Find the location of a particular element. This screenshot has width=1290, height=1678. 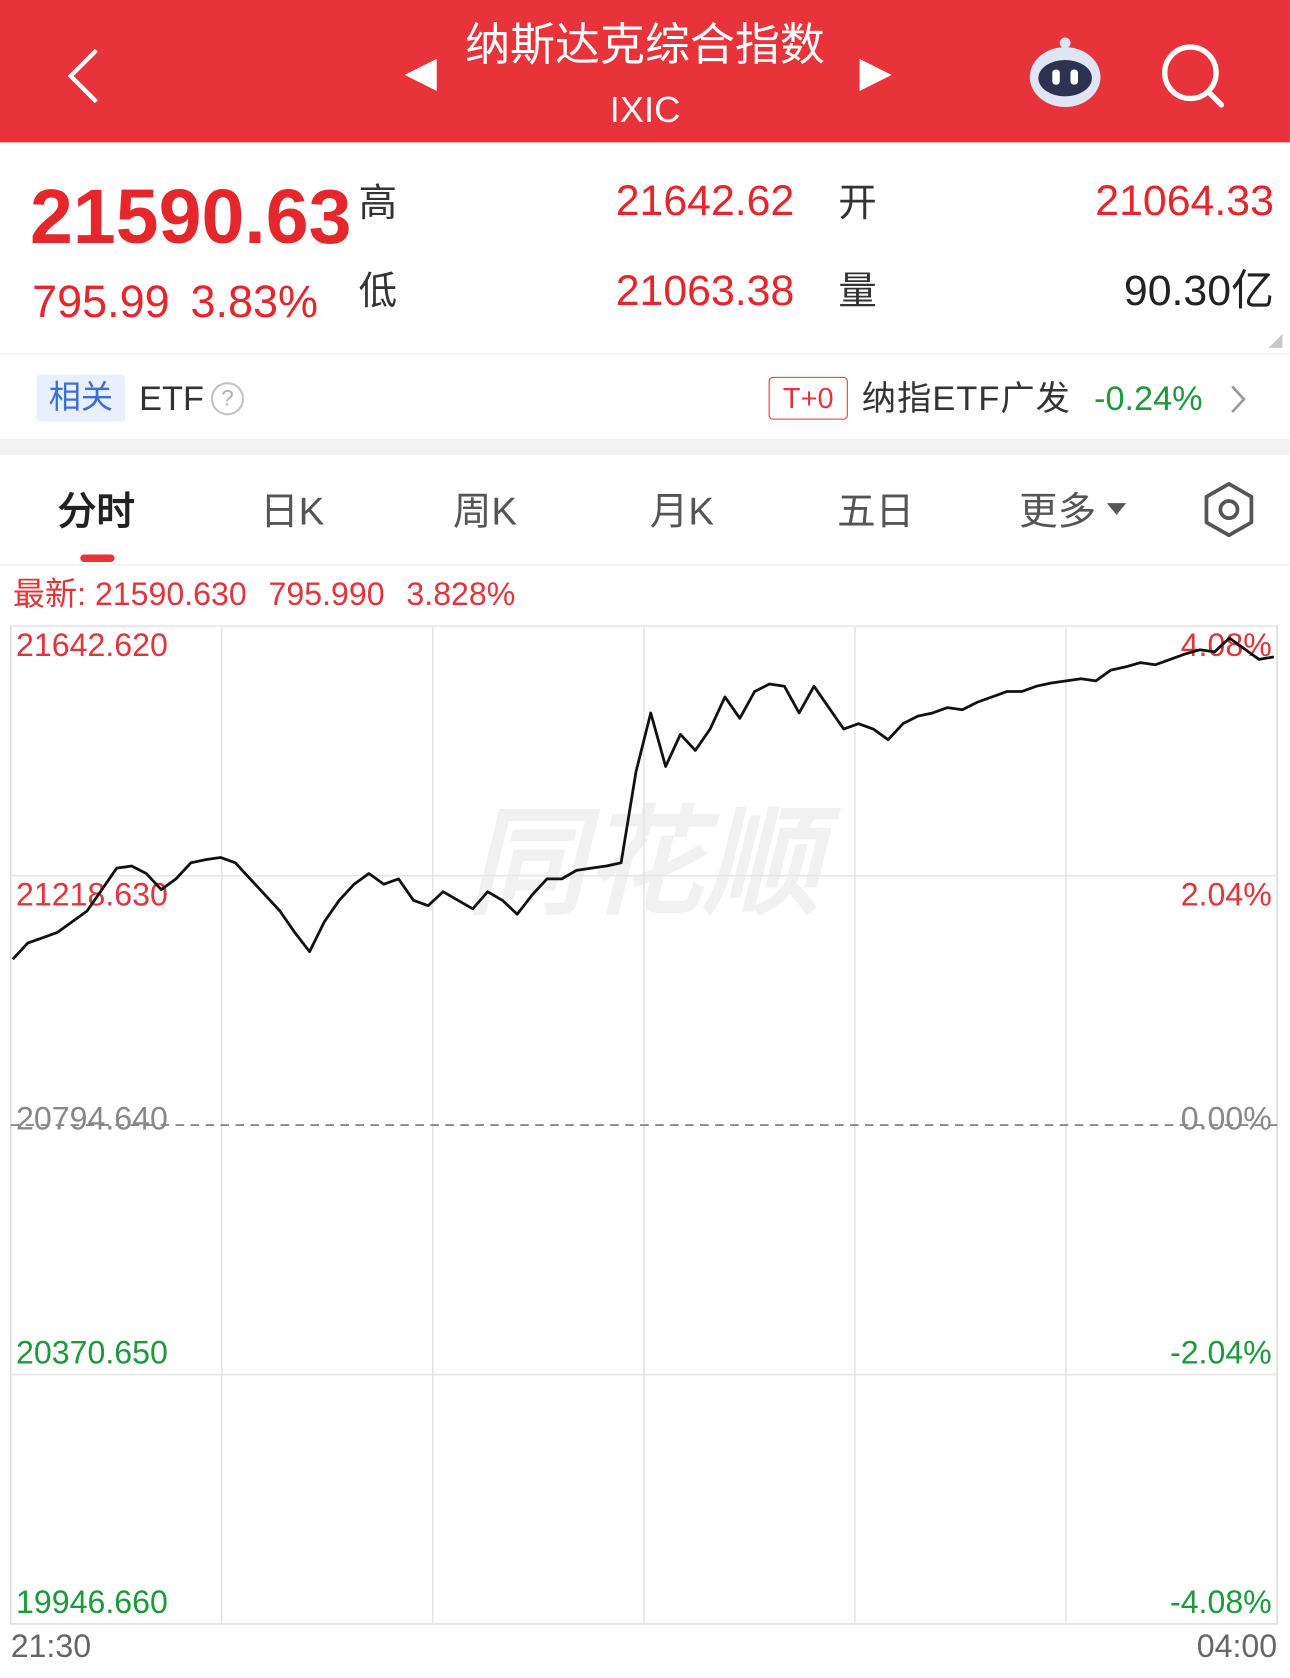

latest-change-pct: 3.828% is located at coordinates (461, 594).